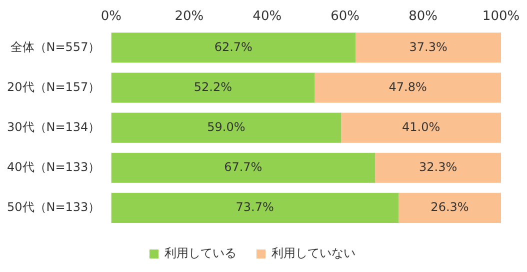  I want to click on y-tick-label: 全体（N=557）, so click(55, 47).